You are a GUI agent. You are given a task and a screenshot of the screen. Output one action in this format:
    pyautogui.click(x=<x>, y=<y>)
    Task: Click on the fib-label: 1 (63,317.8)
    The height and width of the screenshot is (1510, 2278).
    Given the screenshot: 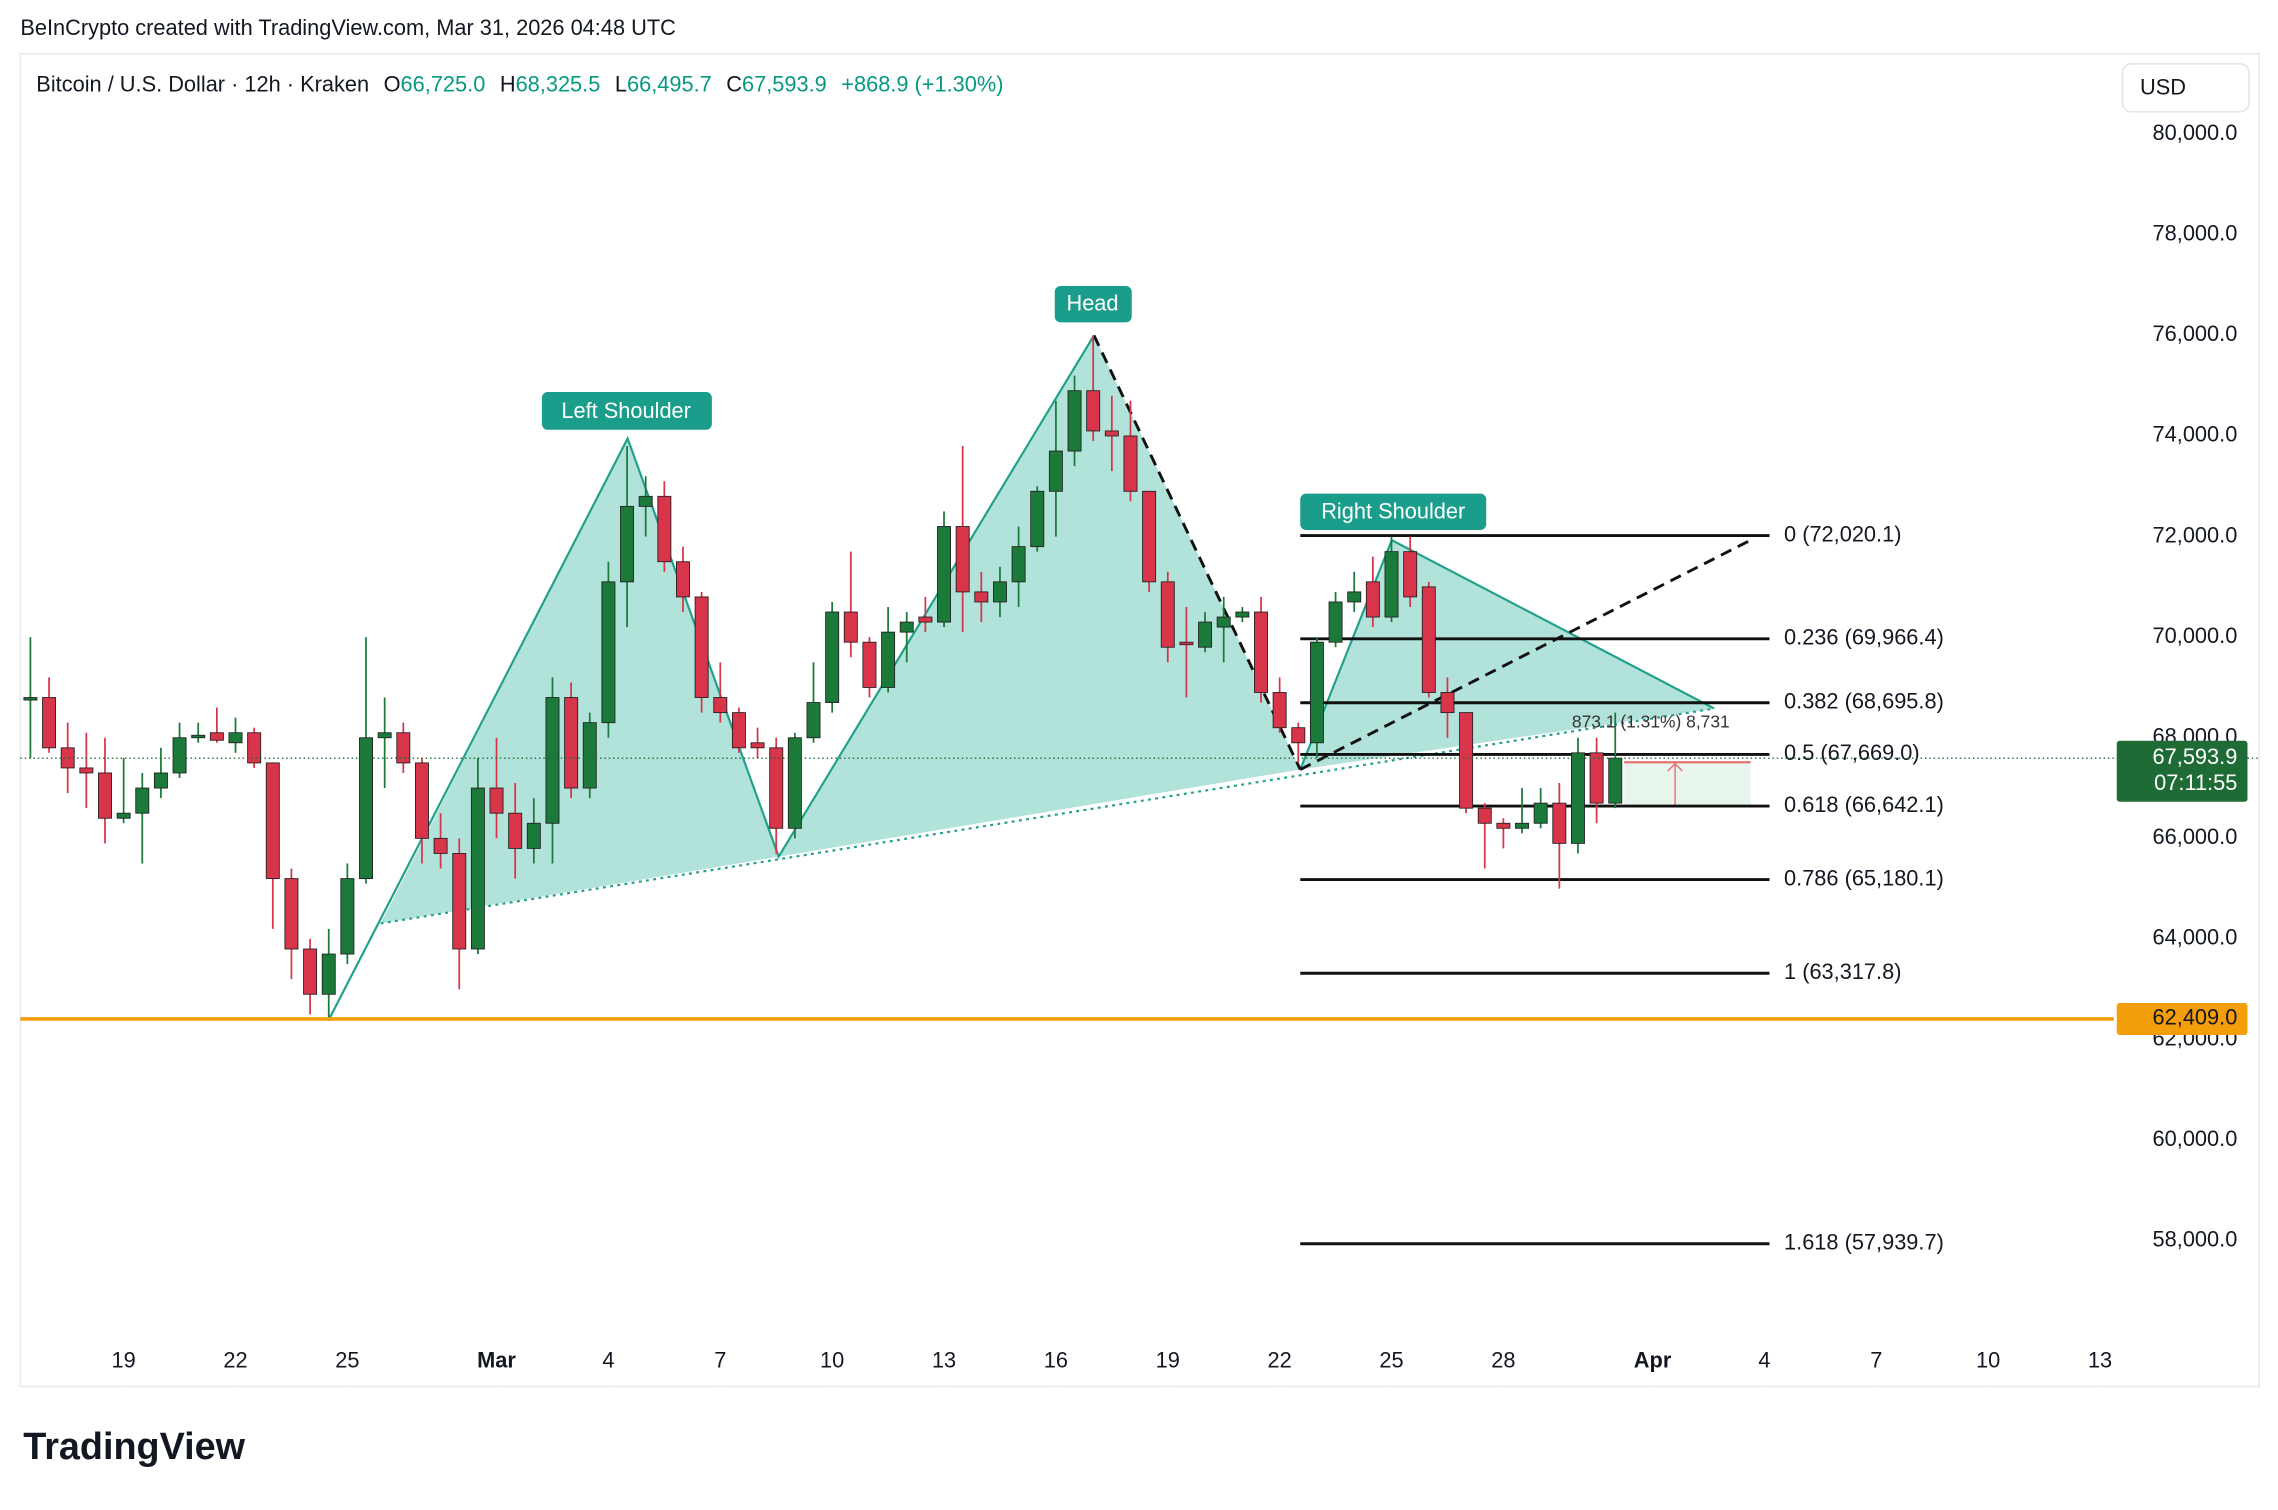 What is the action you would take?
    pyautogui.click(x=1842, y=971)
    